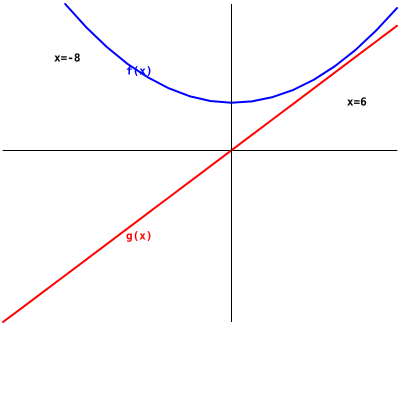  I want to click on annotation: x=6, so click(357, 102).